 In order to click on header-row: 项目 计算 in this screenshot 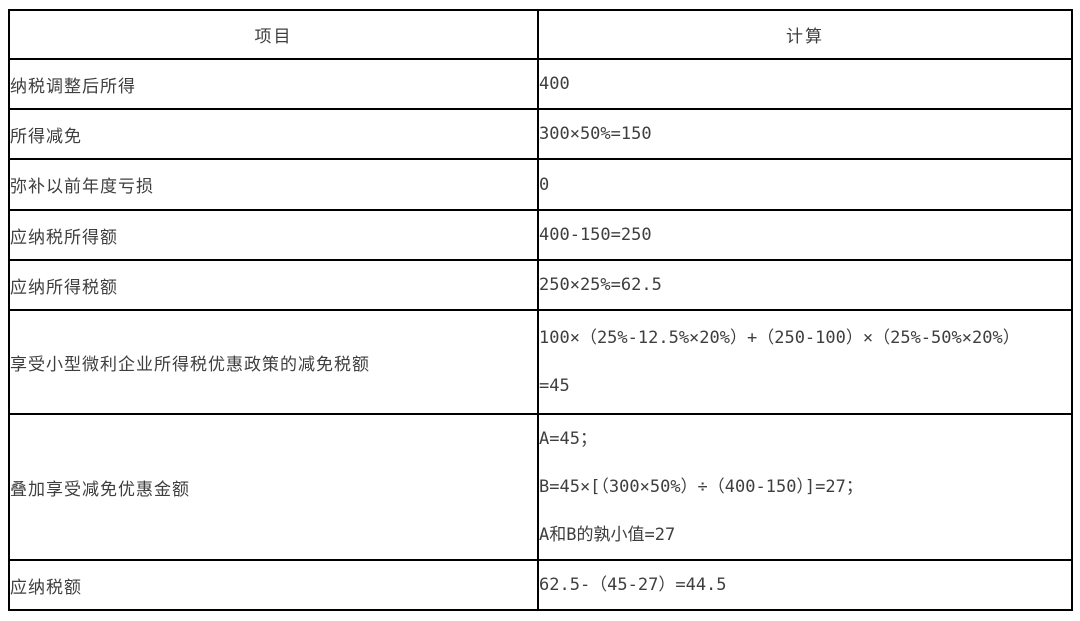, I will do `click(540, 34)`.